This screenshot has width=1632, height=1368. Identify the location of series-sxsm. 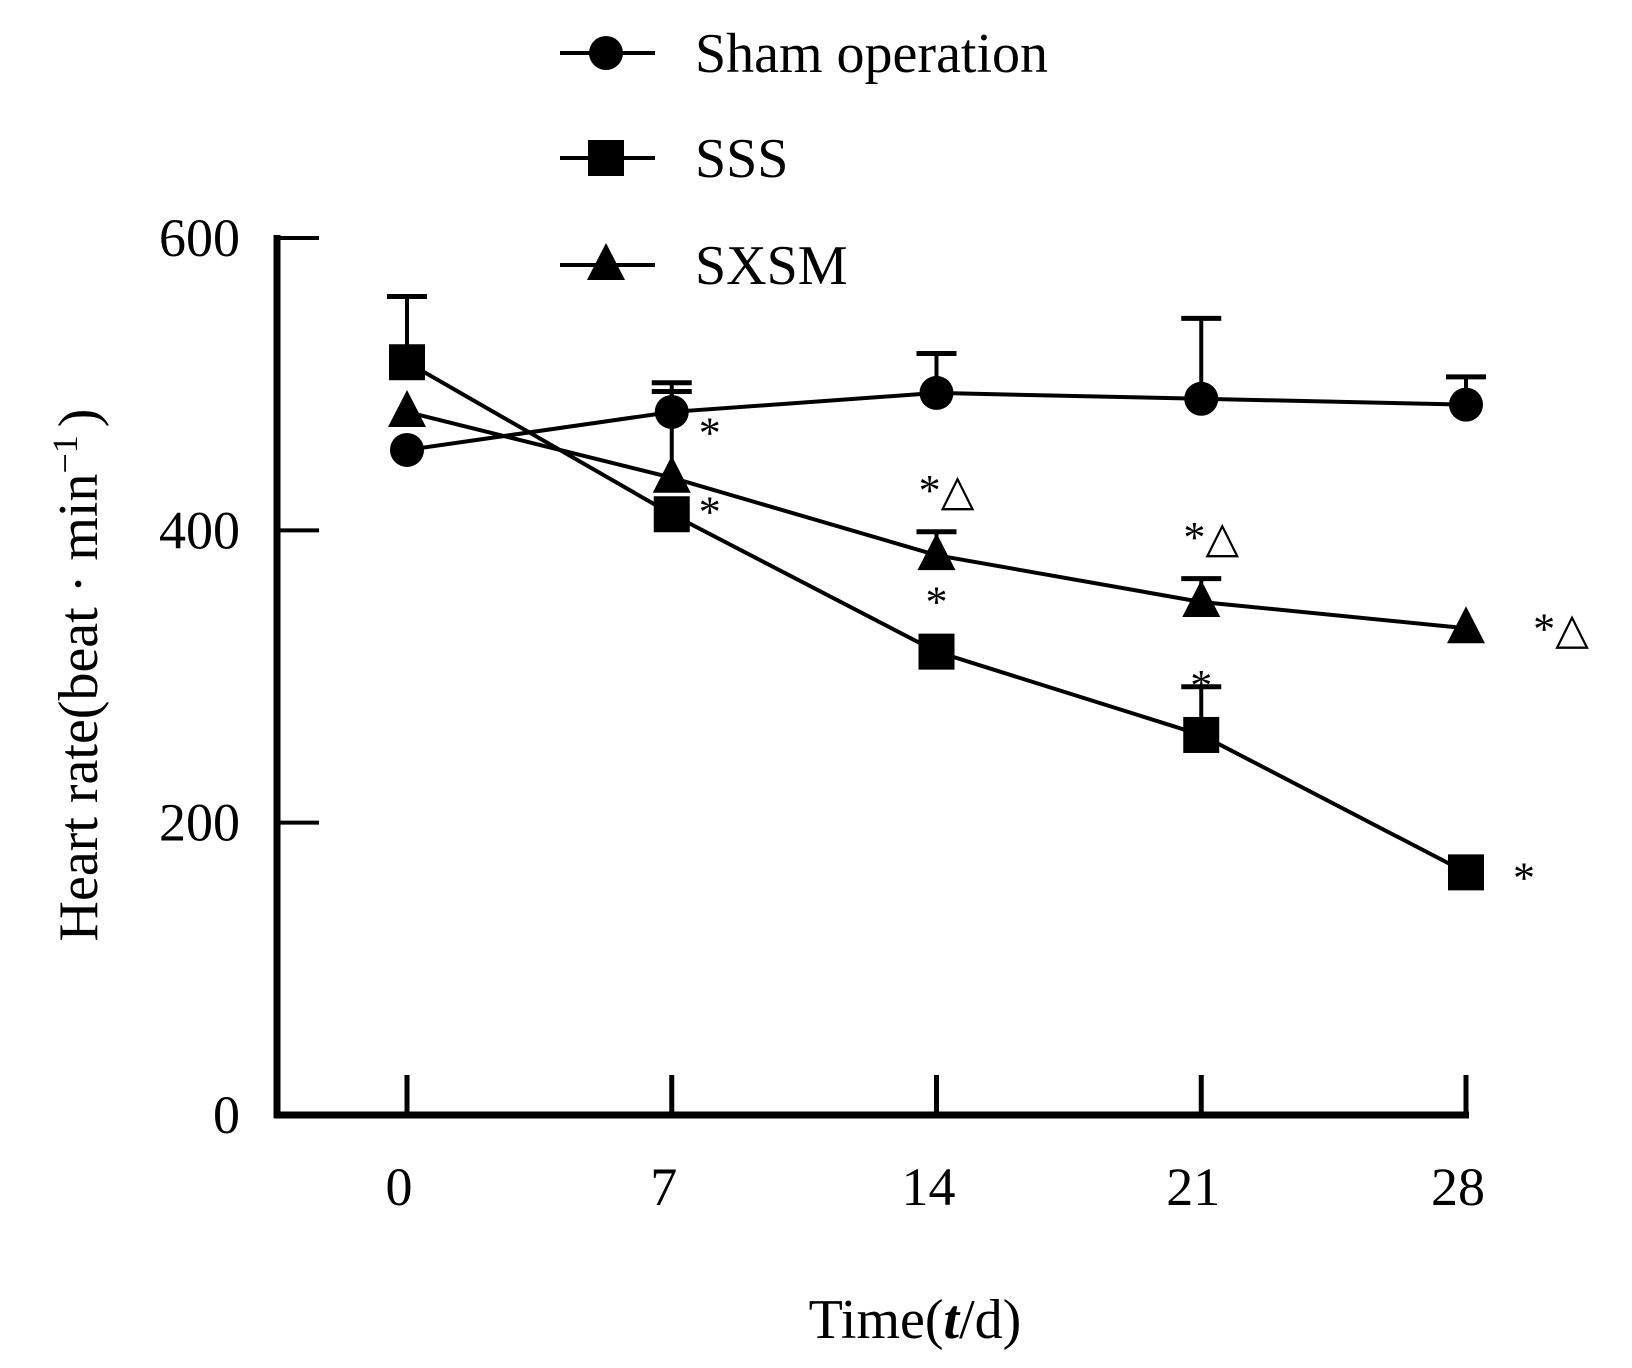
(936, 516).